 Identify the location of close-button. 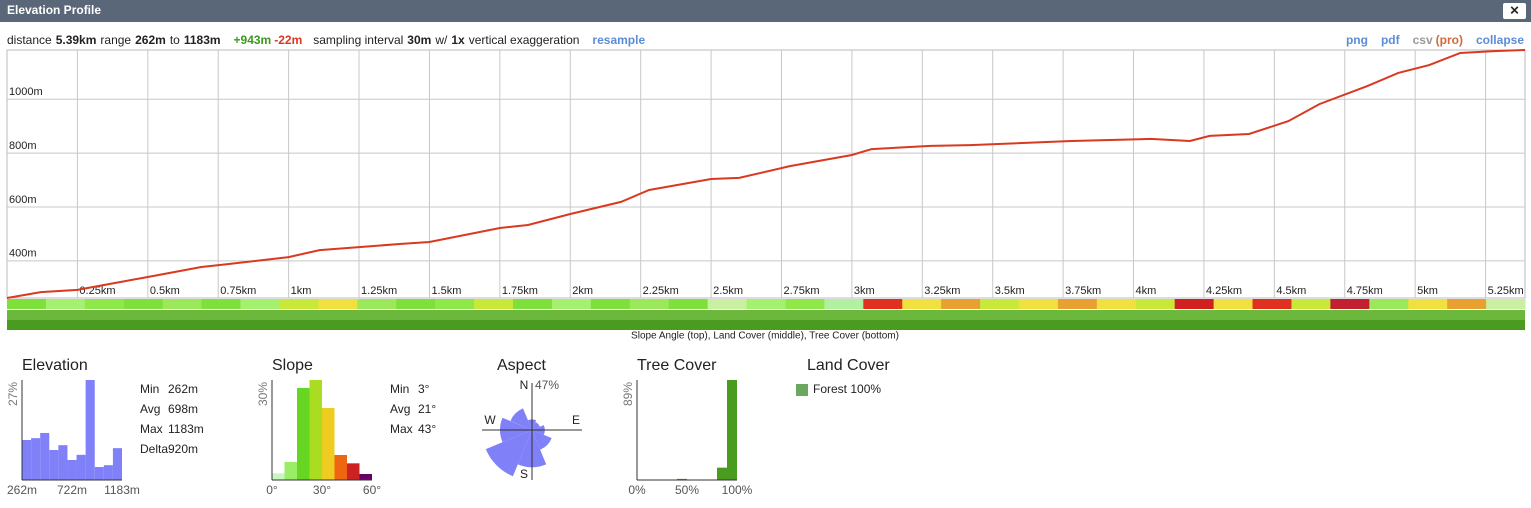
(1514, 11).